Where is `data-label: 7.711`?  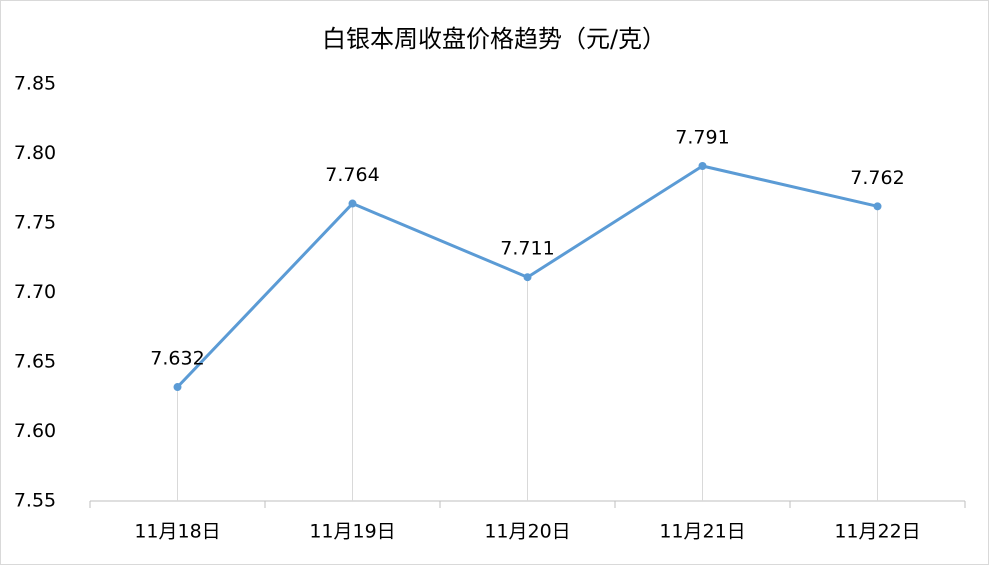 data-label: 7.711 is located at coordinates (527, 249).